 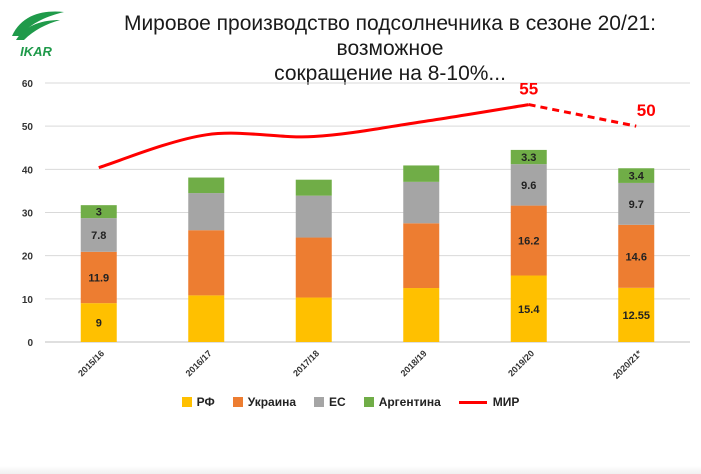 I want to click on x-tick-label: 2018/19, so click(x=414, y=363).